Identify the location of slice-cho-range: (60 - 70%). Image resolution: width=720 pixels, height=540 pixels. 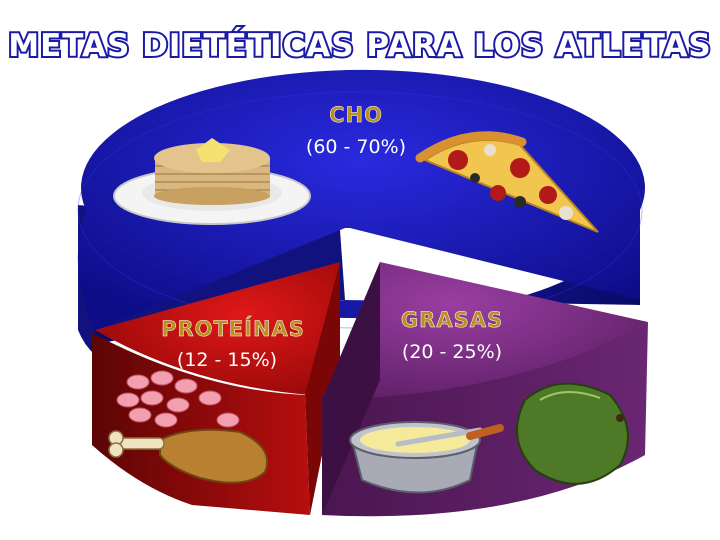
(356, 147).